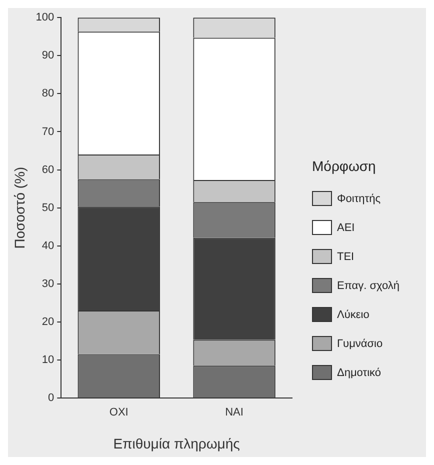  I want to click on y-tick-label: 80, so click(48, 94).